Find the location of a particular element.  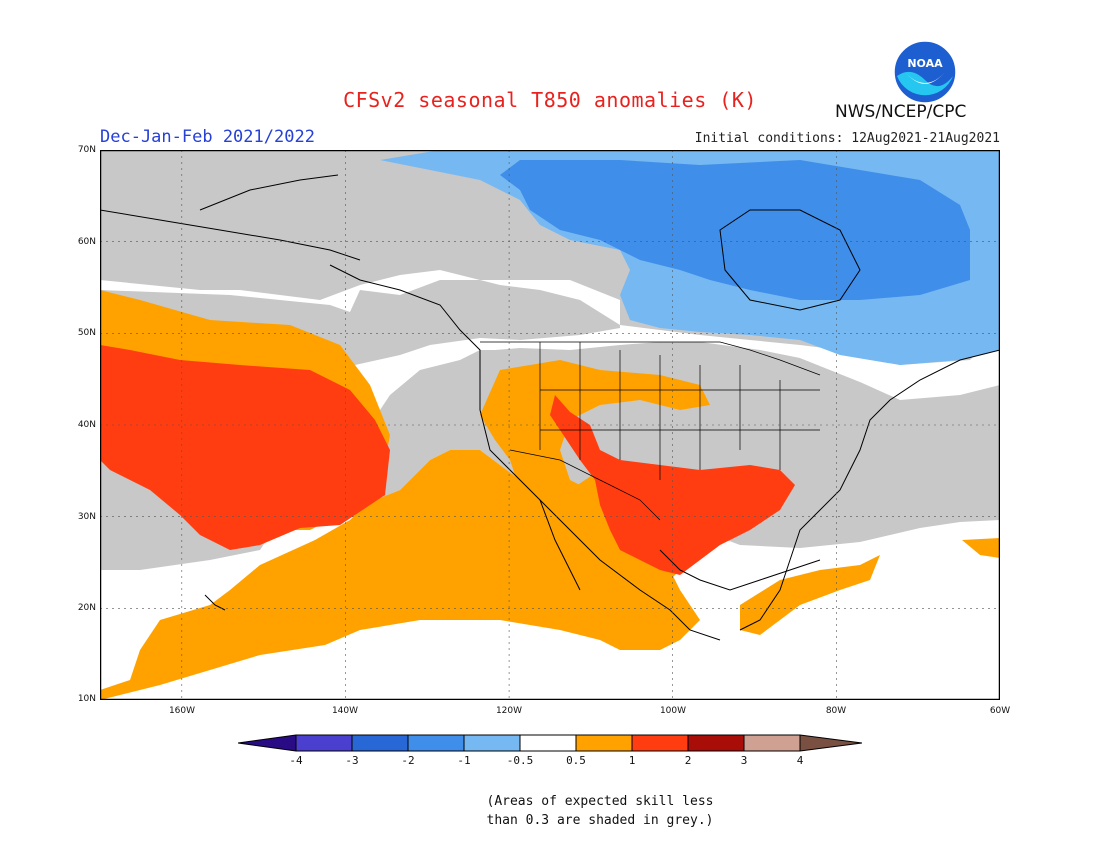

lat-label-20n: 20N is located at coordinates (86, 608).